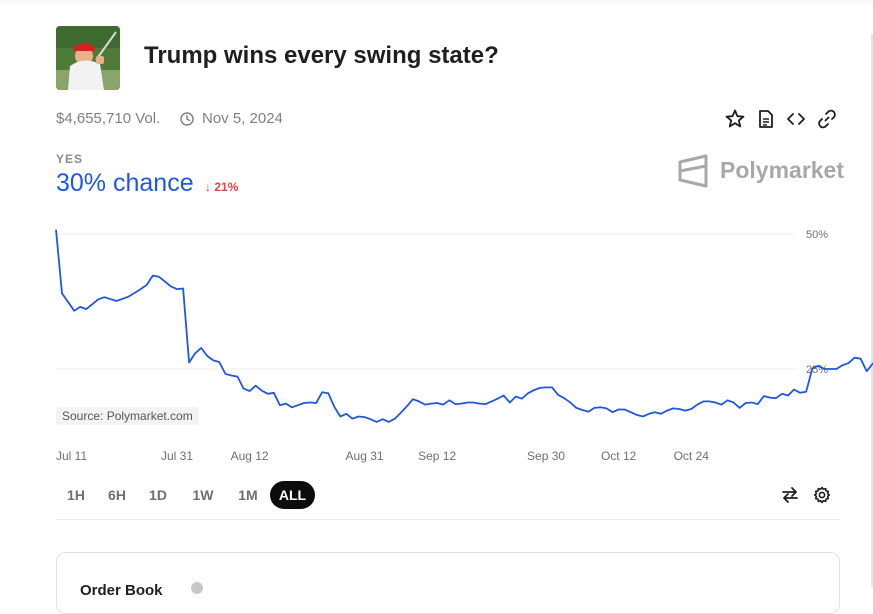 This screenshot has height=614, width=873. Describe the element at coordinates (437, 456) in the screenshot. I see `x-tick-label: Sep 12` at that location.